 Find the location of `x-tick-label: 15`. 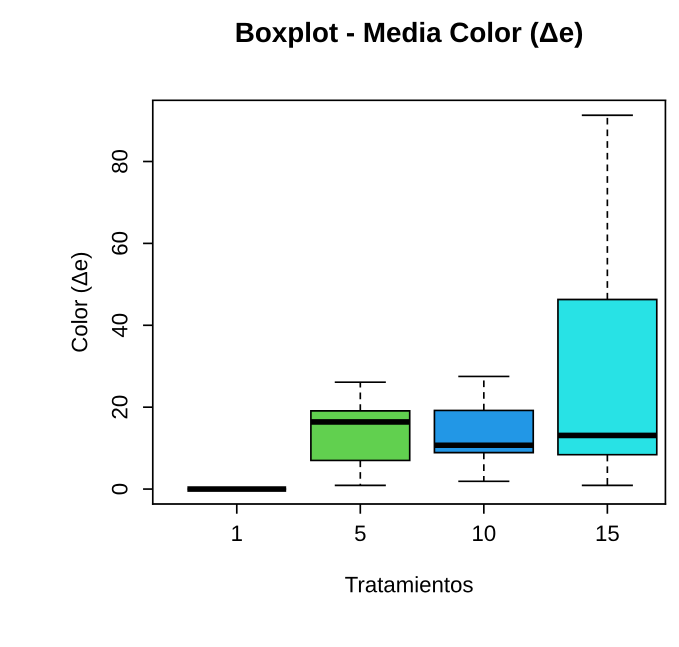

x-tick-label: 15 is located at coordinates (607, 534).